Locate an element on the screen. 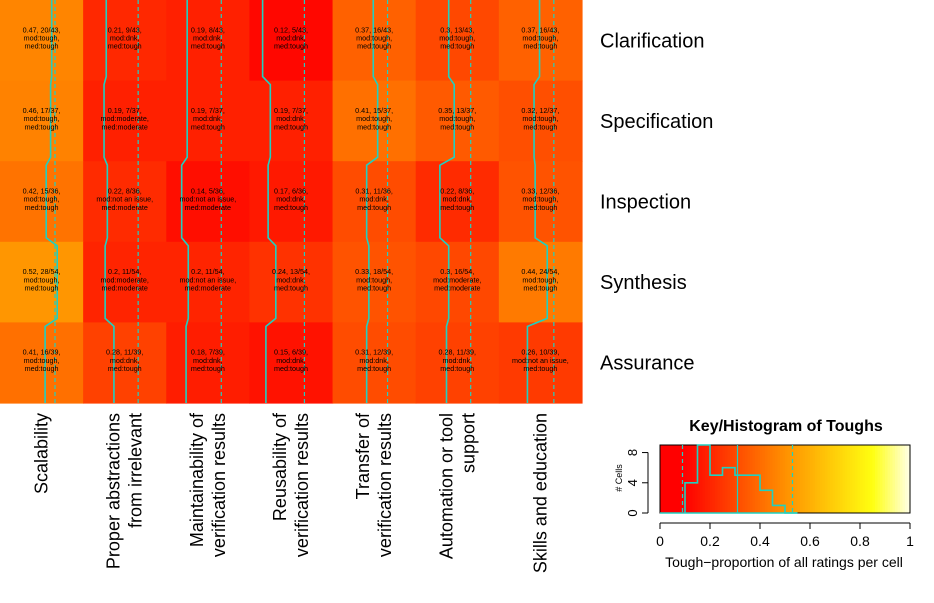 The width and height of the screenshot is (934, 603). row-label: Inspection is located at coordinates (645, 203).